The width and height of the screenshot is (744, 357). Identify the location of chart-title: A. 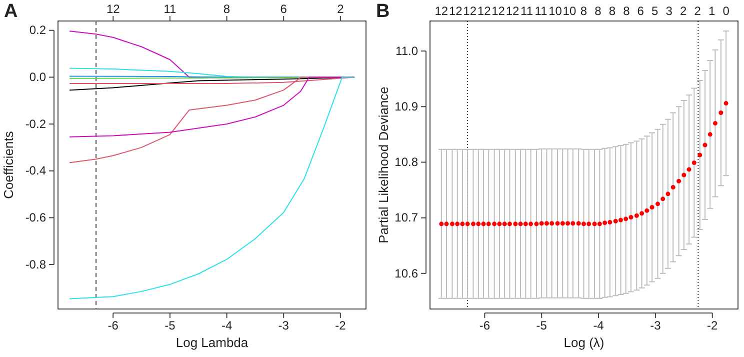
(11, 11).